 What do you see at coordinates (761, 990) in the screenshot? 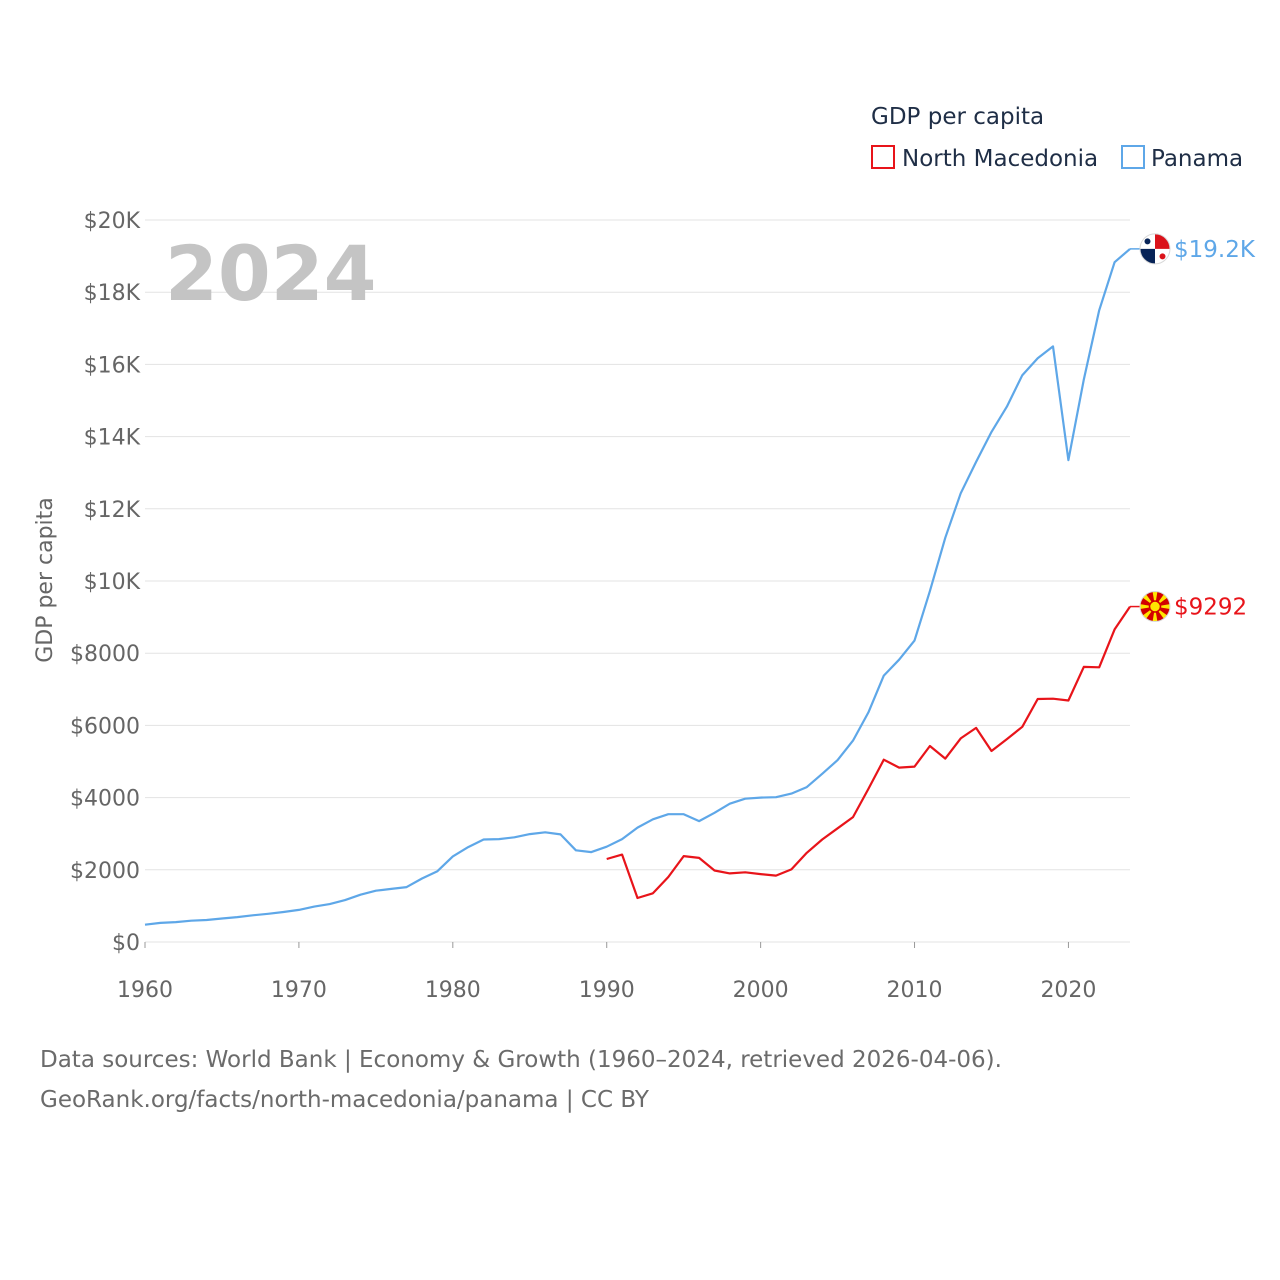
I see `x-tick-label: 2000` at bounding box center [761, 990].